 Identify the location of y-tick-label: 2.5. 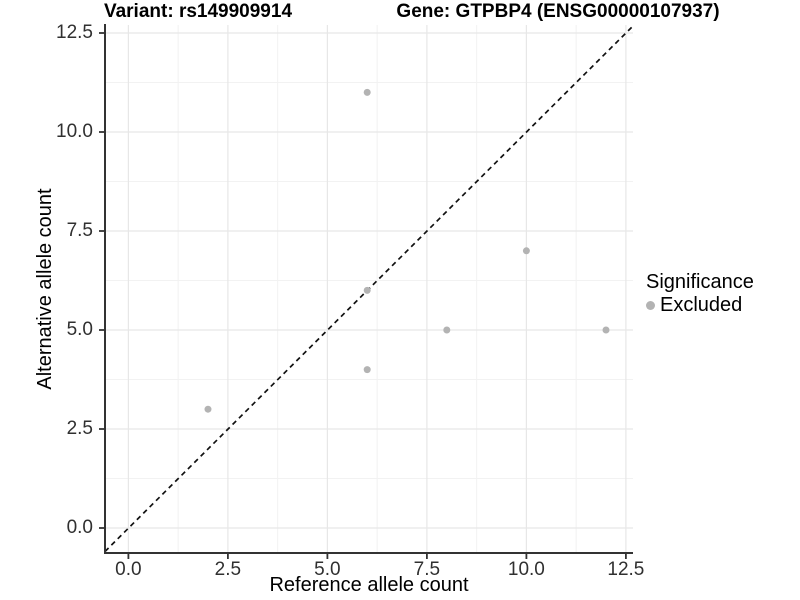
(79, 428).